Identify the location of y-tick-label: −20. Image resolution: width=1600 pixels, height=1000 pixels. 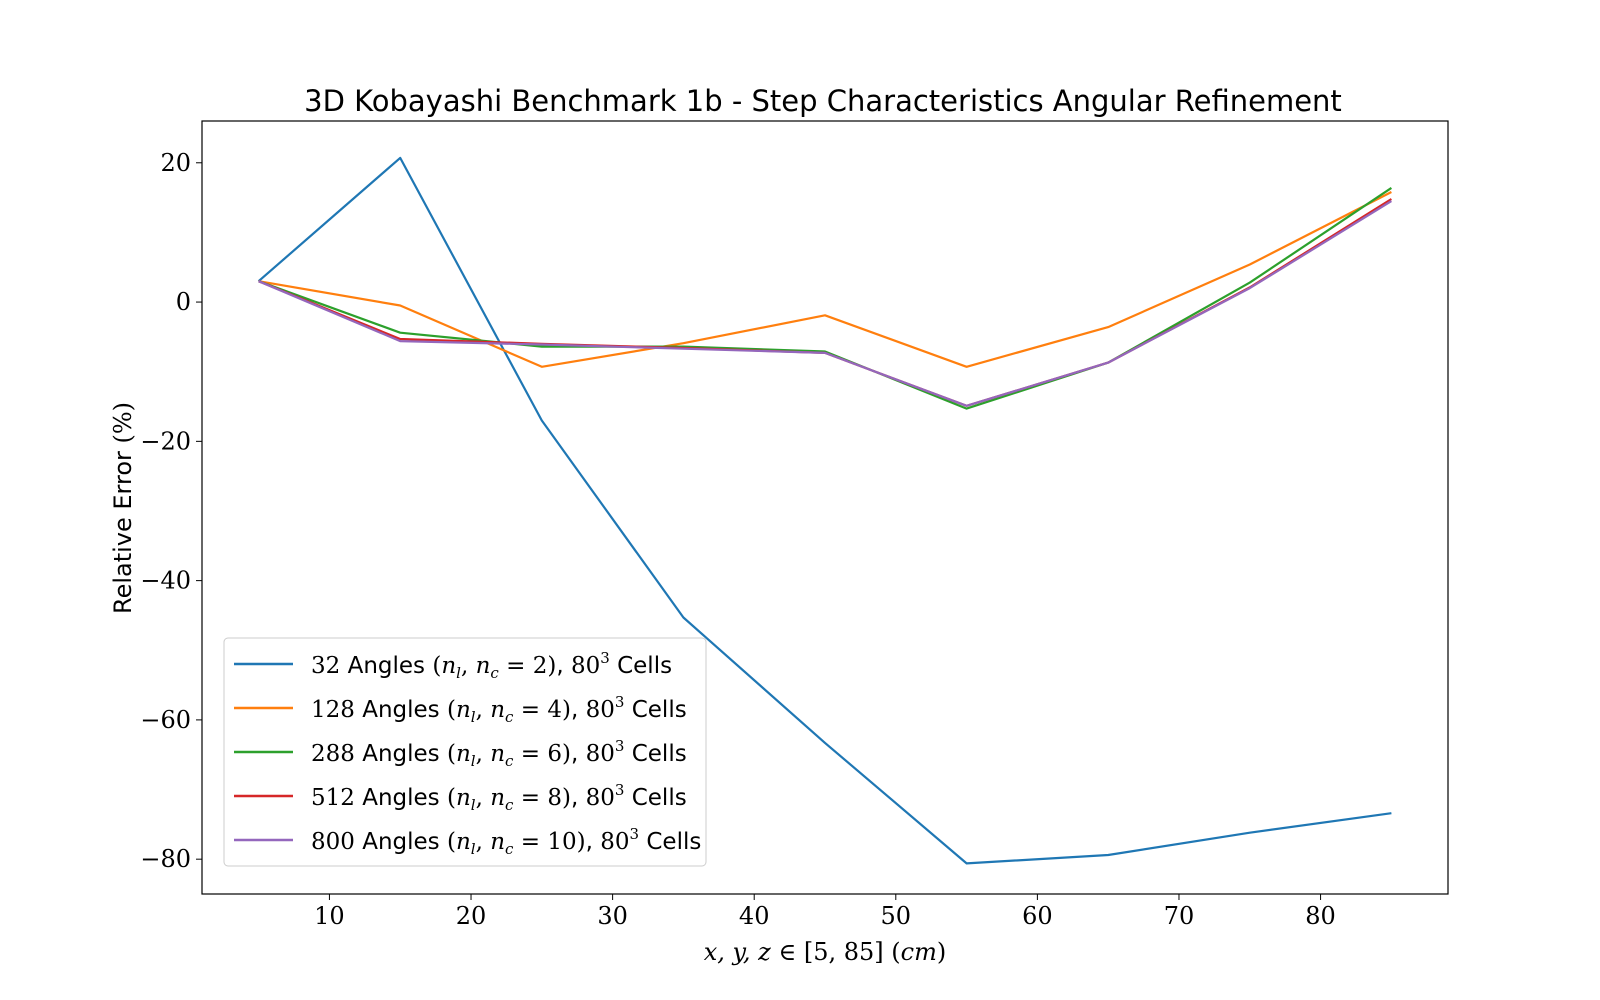
(165, 441).